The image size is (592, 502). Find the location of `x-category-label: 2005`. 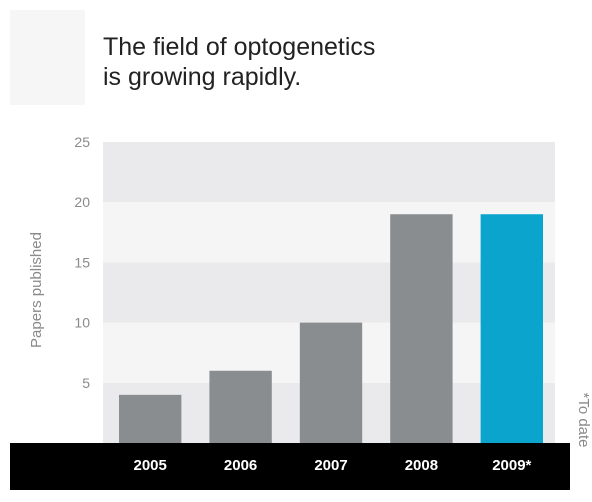

x-category-label: 2005 is located at coordinates (150, 465).